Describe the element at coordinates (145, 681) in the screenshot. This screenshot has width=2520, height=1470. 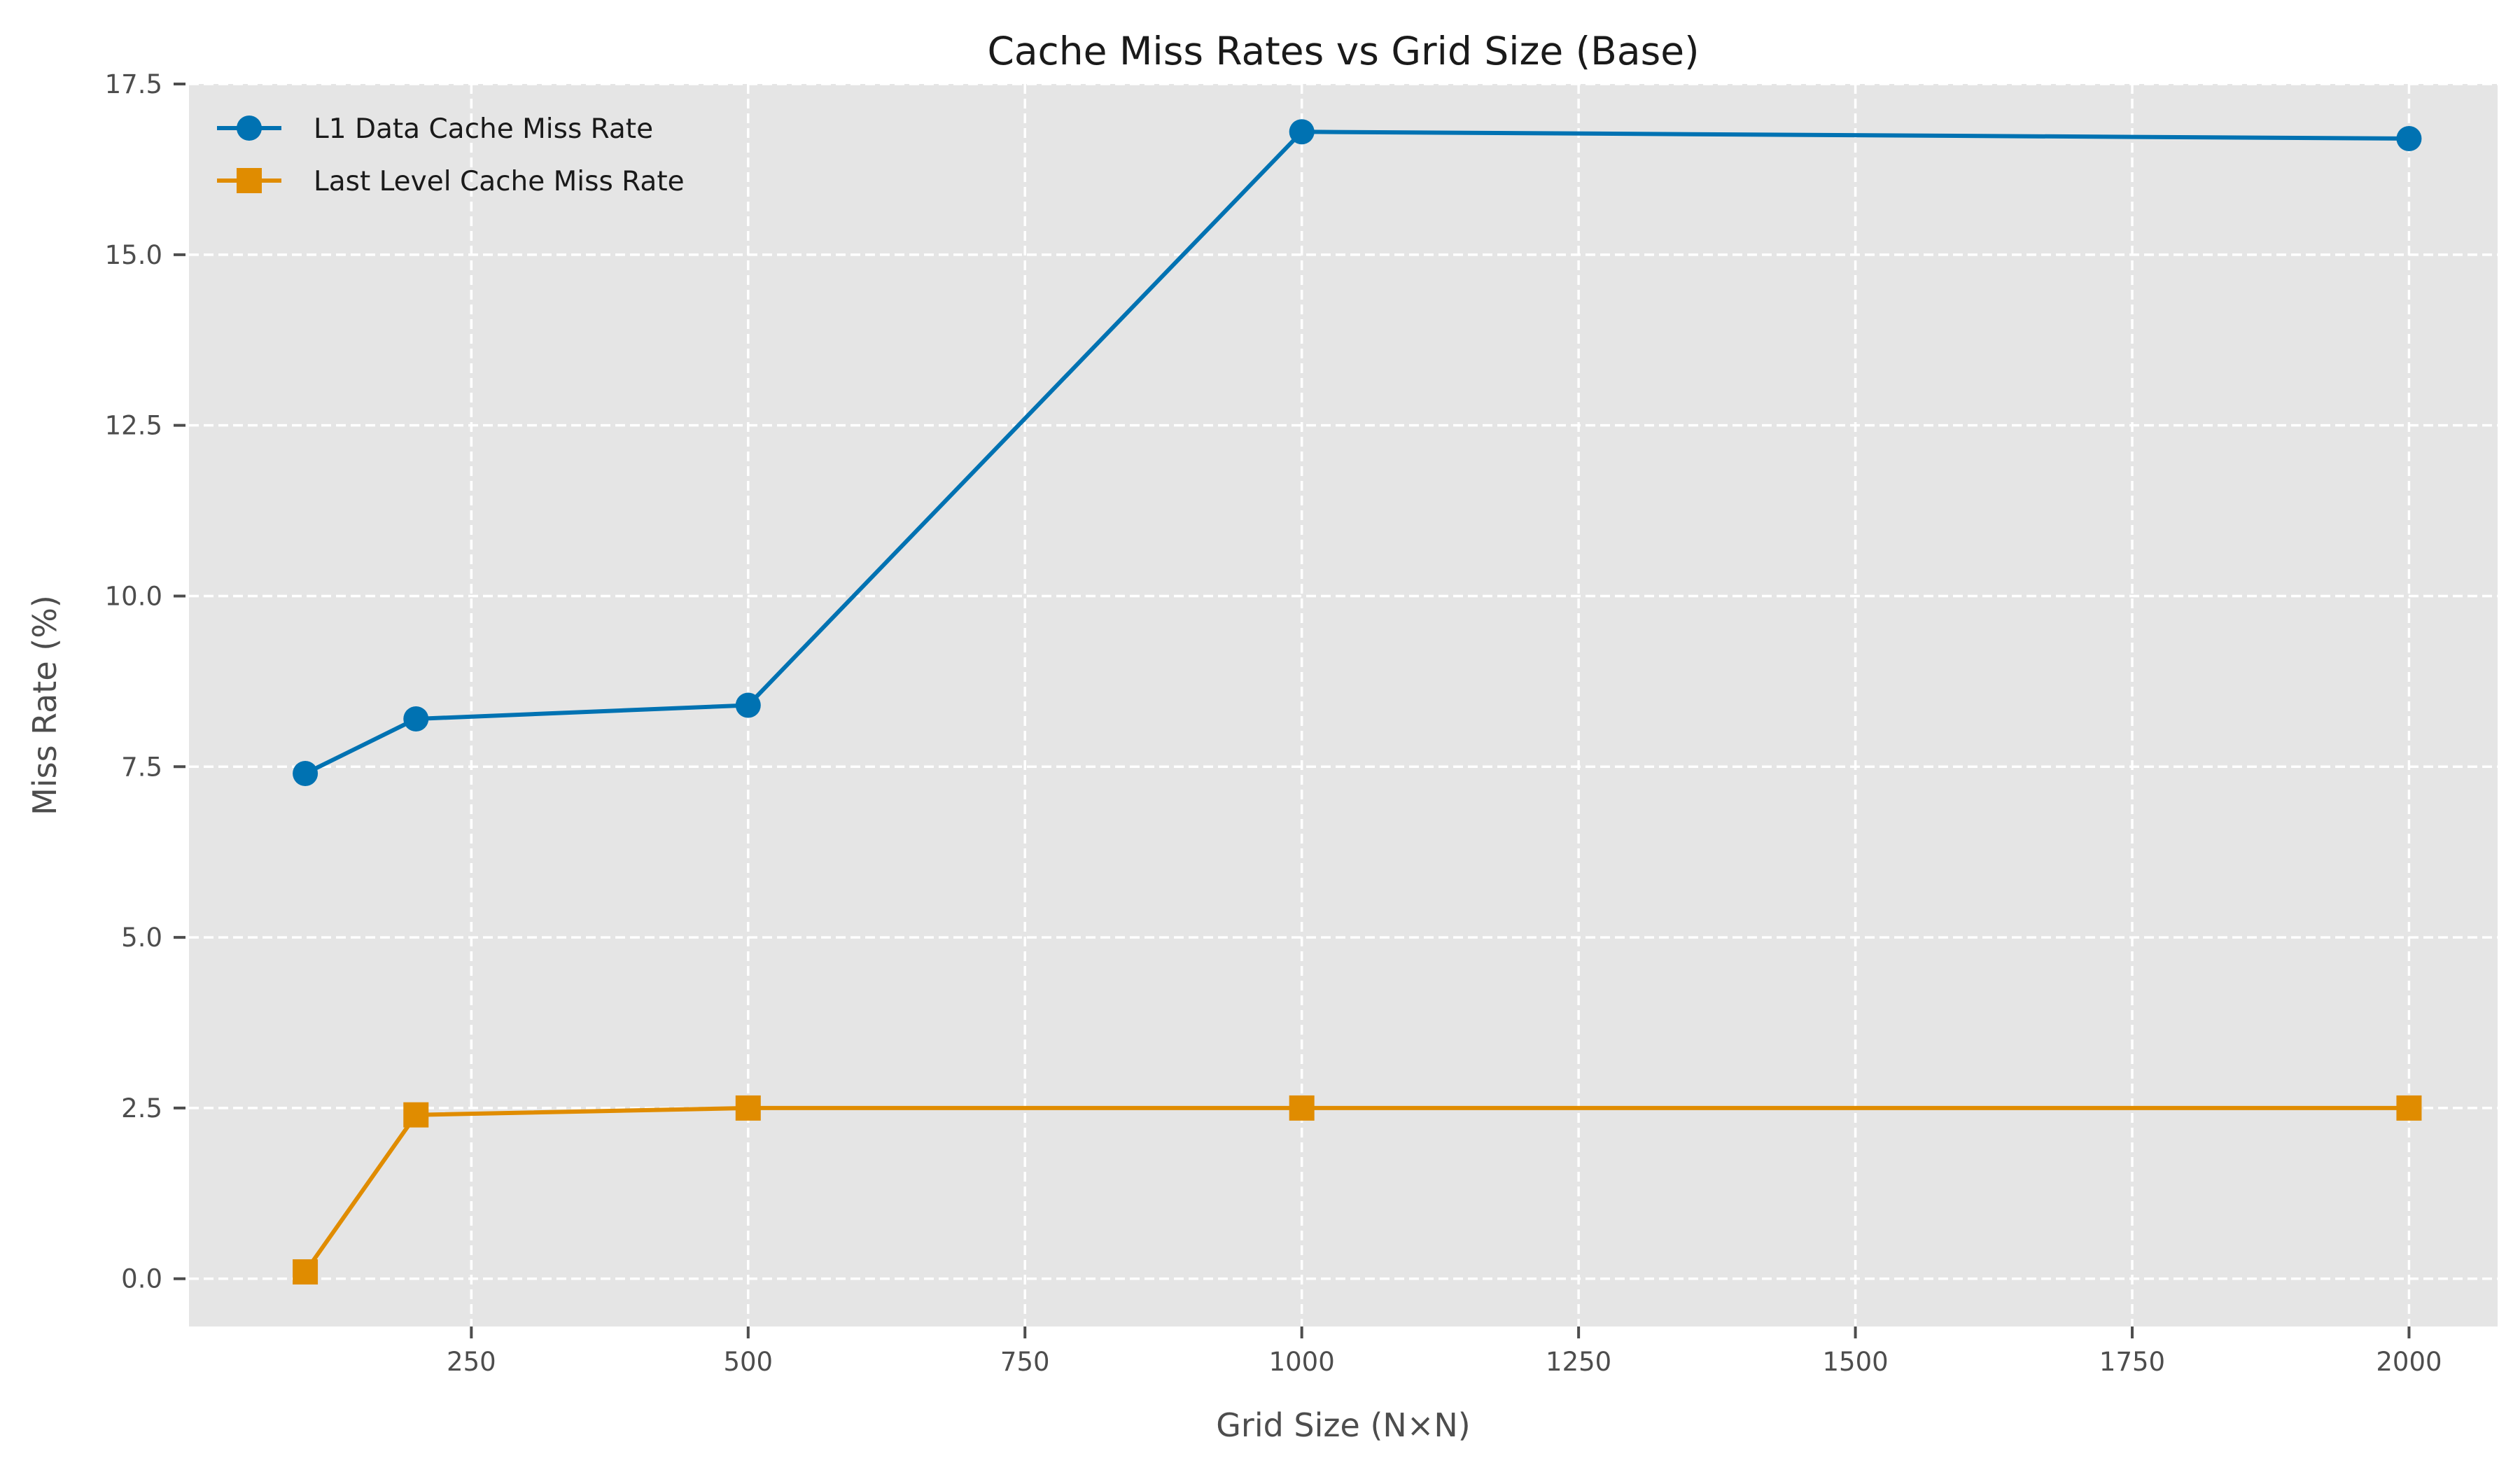
I see `y-axis: 0.0 2.5 5.0 7.5 10.0 12.5 15.0 17.5` at that location.